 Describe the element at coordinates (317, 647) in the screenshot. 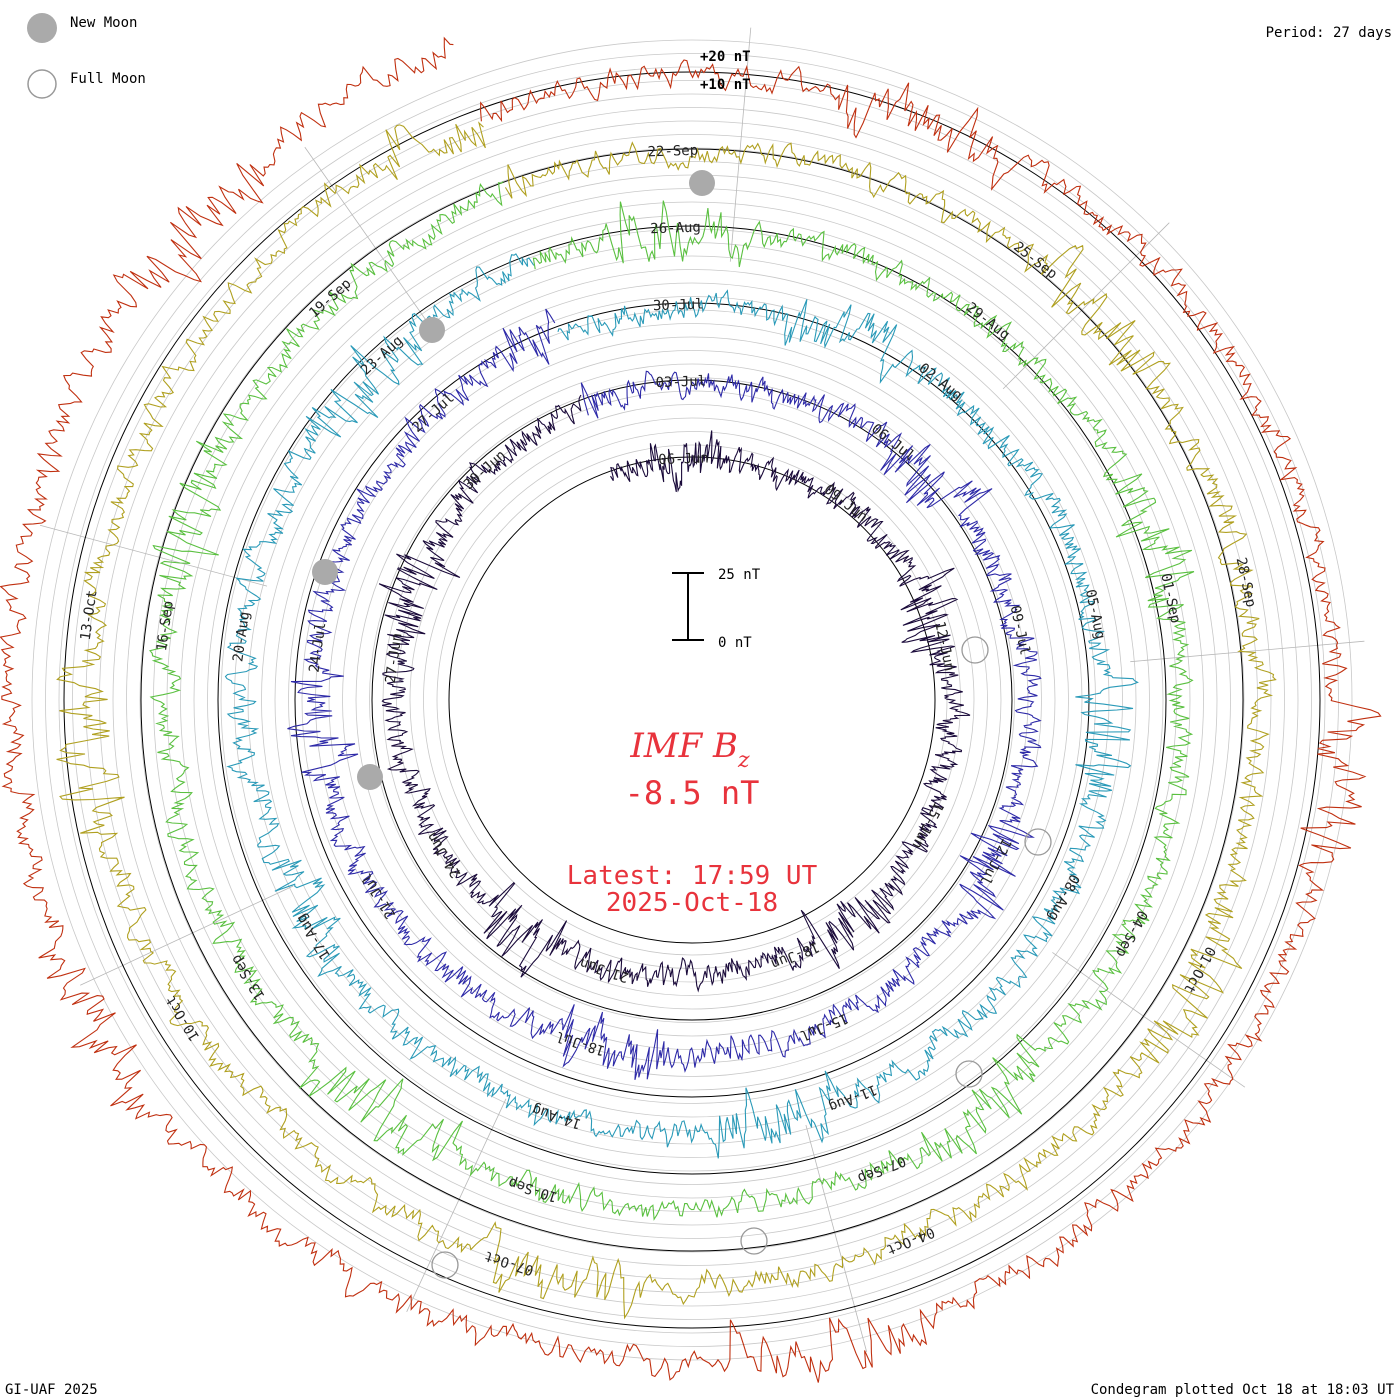

I see `date-label: 24-Jul` at that location.